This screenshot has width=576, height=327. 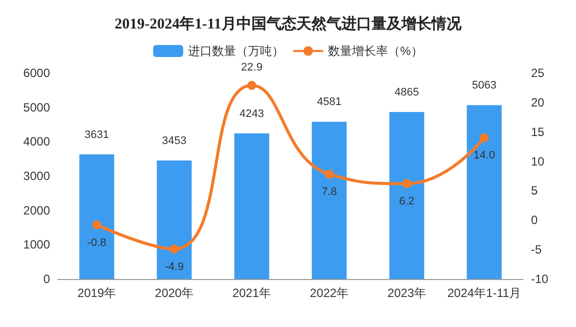 What do you see at coordinates (538, 73) in the screenshot?
I see `y2-tick-label: 25` at bounding box center [538, 73].